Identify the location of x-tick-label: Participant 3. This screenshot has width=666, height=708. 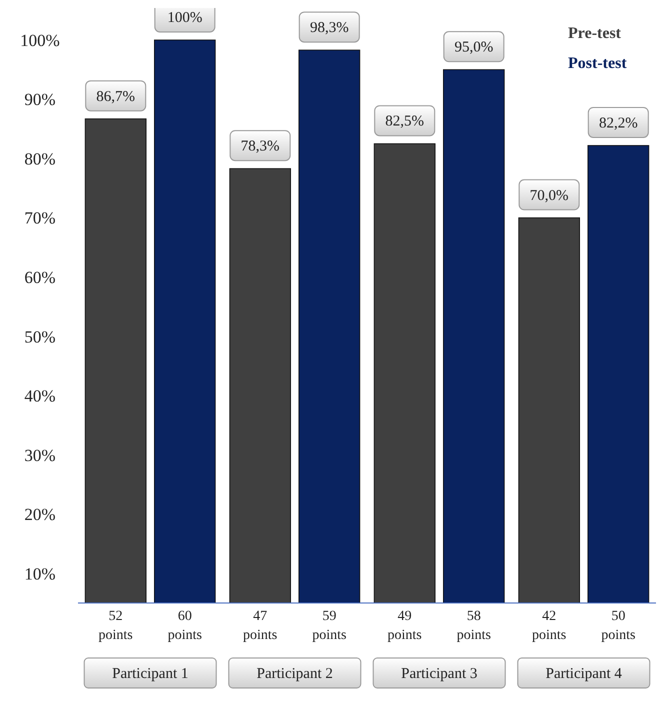
(439, 674).